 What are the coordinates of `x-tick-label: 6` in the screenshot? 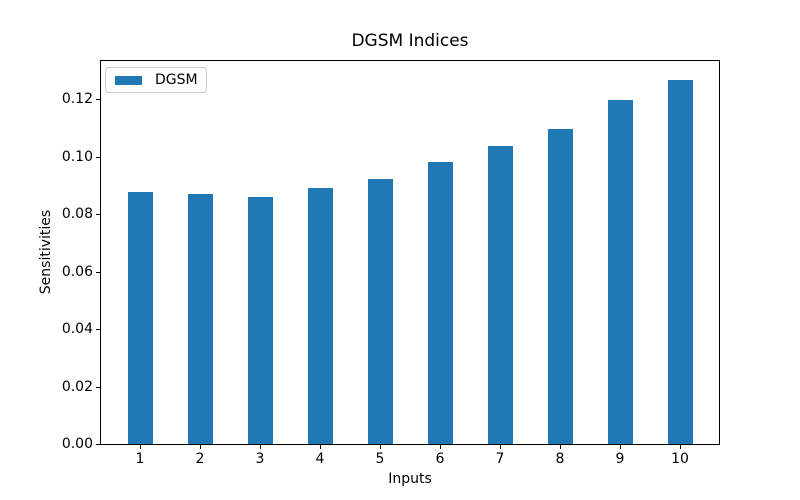 It's located at (440, 459).